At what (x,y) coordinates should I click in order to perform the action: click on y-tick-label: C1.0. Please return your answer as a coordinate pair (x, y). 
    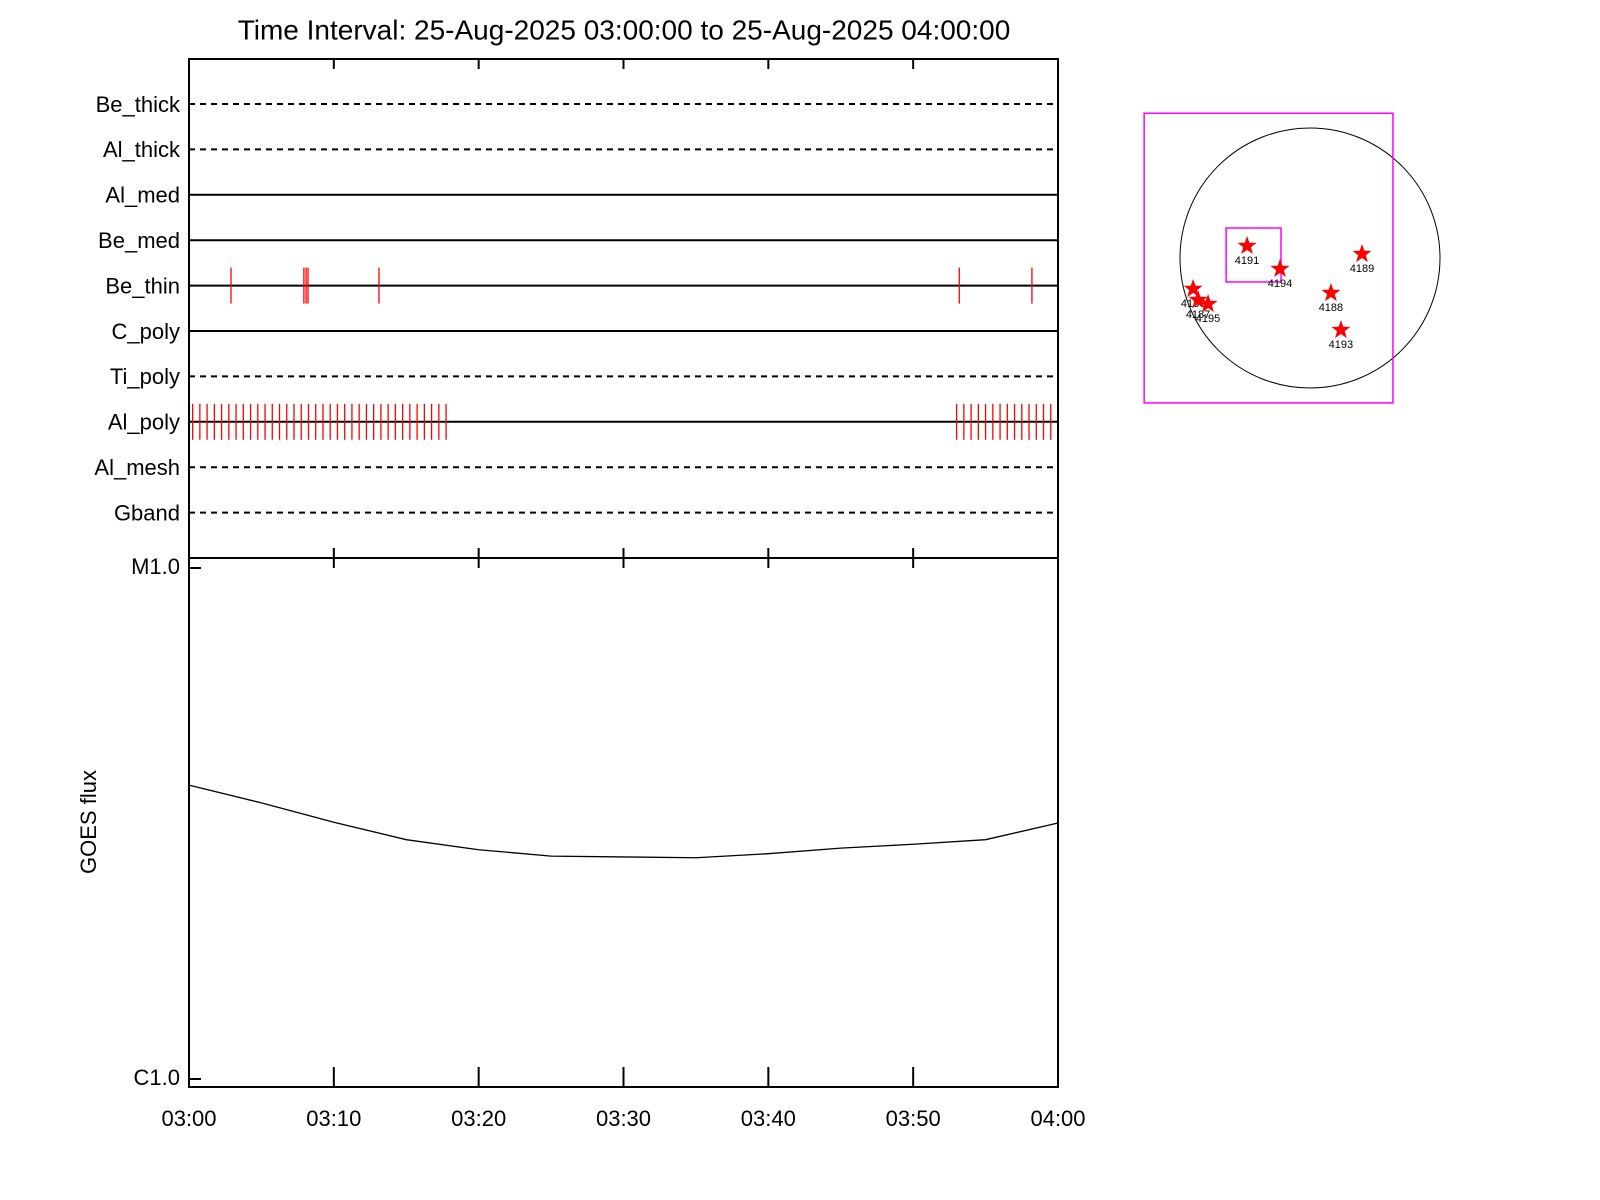
    Looking at the image, I should click on (157, 1077).